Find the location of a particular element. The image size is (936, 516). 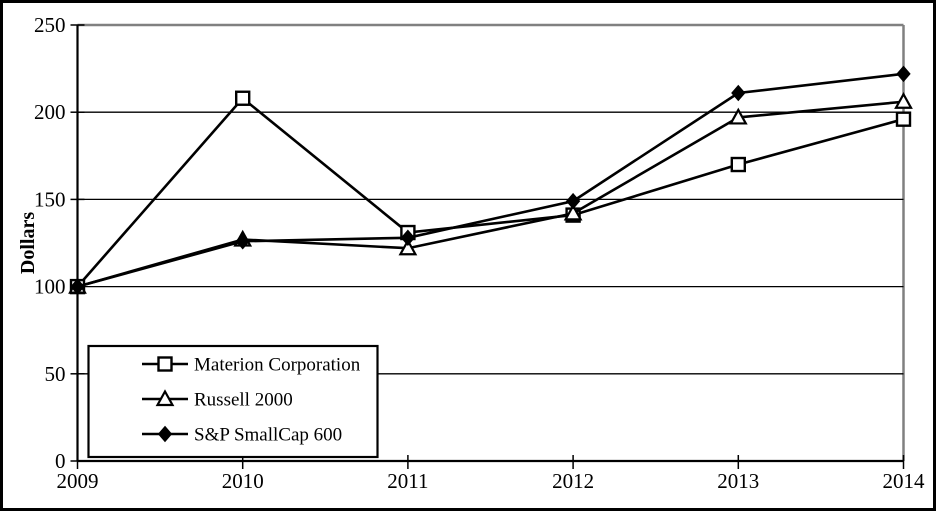

marker-s-p-smallcap-600-2014 is located at coordinates (903, 74).